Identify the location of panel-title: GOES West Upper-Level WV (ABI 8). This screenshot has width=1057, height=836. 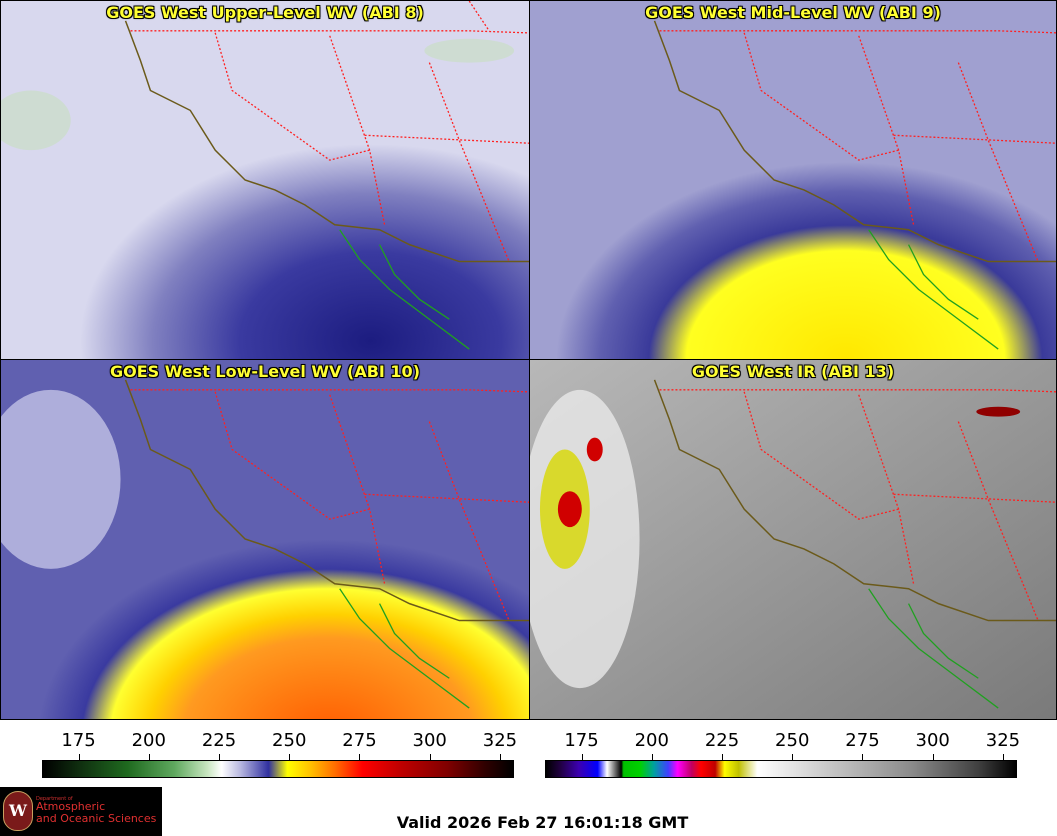
(265, 12).